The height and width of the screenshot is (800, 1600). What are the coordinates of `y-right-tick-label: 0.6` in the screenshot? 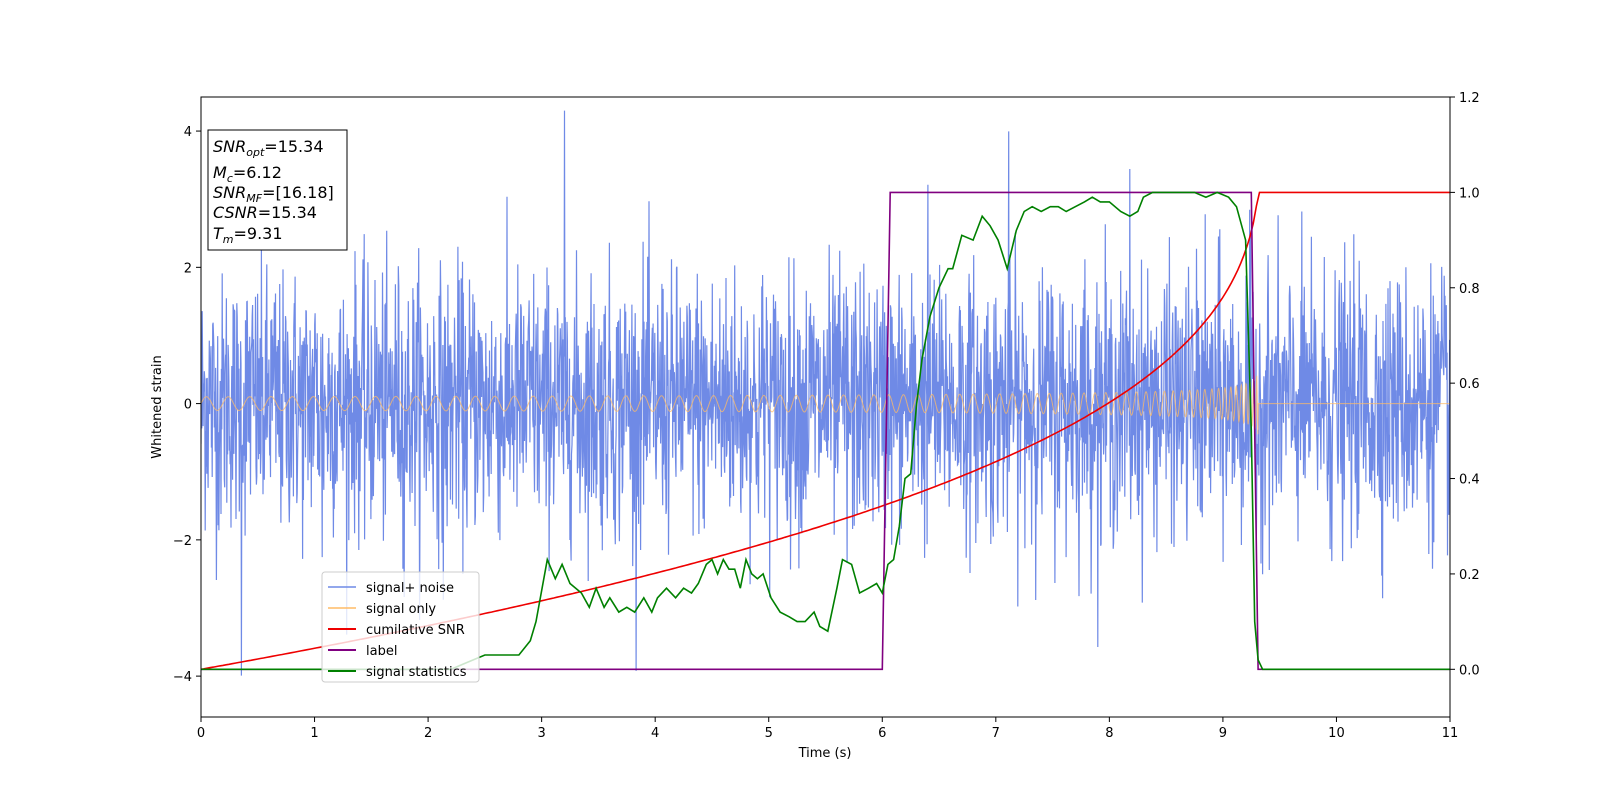 It's located at (1469, 384).